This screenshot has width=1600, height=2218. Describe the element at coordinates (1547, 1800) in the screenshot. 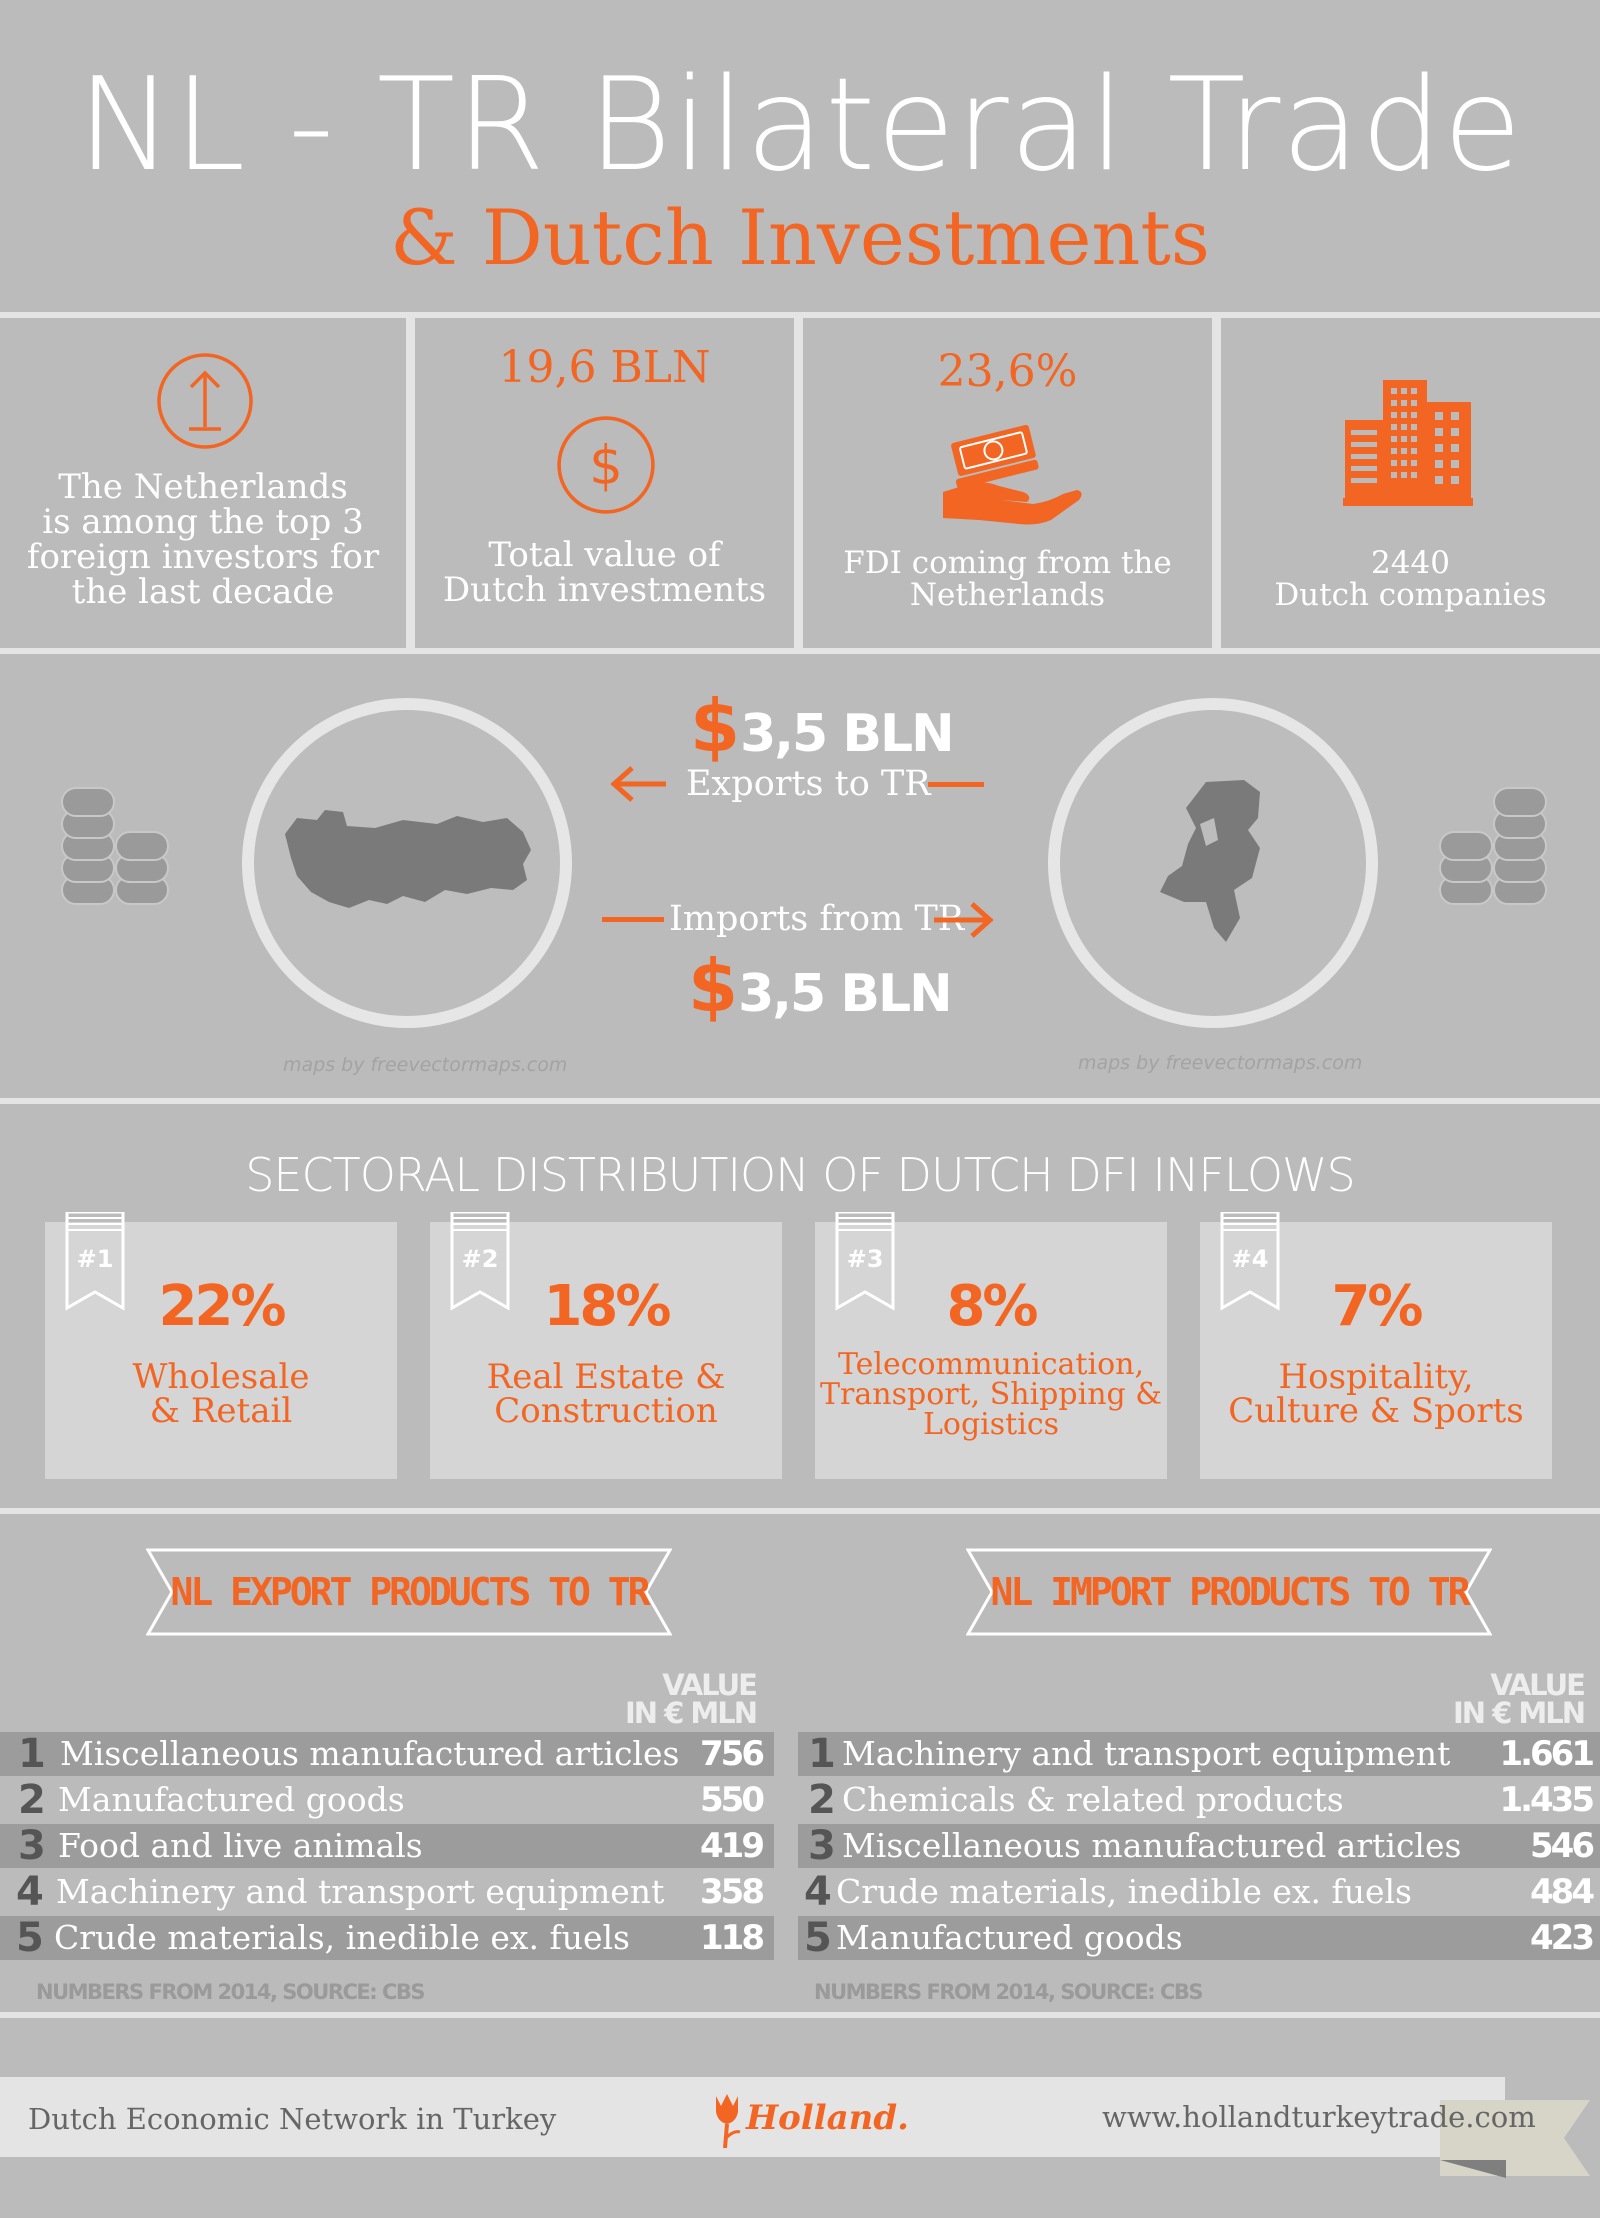

I see `row-value: 1.435` at that location.